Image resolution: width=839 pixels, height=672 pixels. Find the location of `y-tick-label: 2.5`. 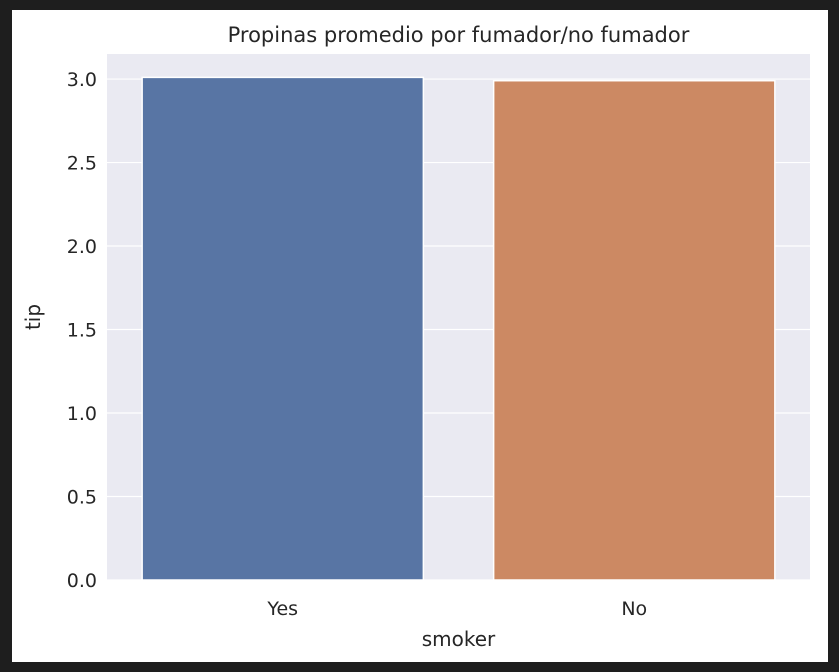

y-tick-label: 2.5 is located at coordinates (82, 164).